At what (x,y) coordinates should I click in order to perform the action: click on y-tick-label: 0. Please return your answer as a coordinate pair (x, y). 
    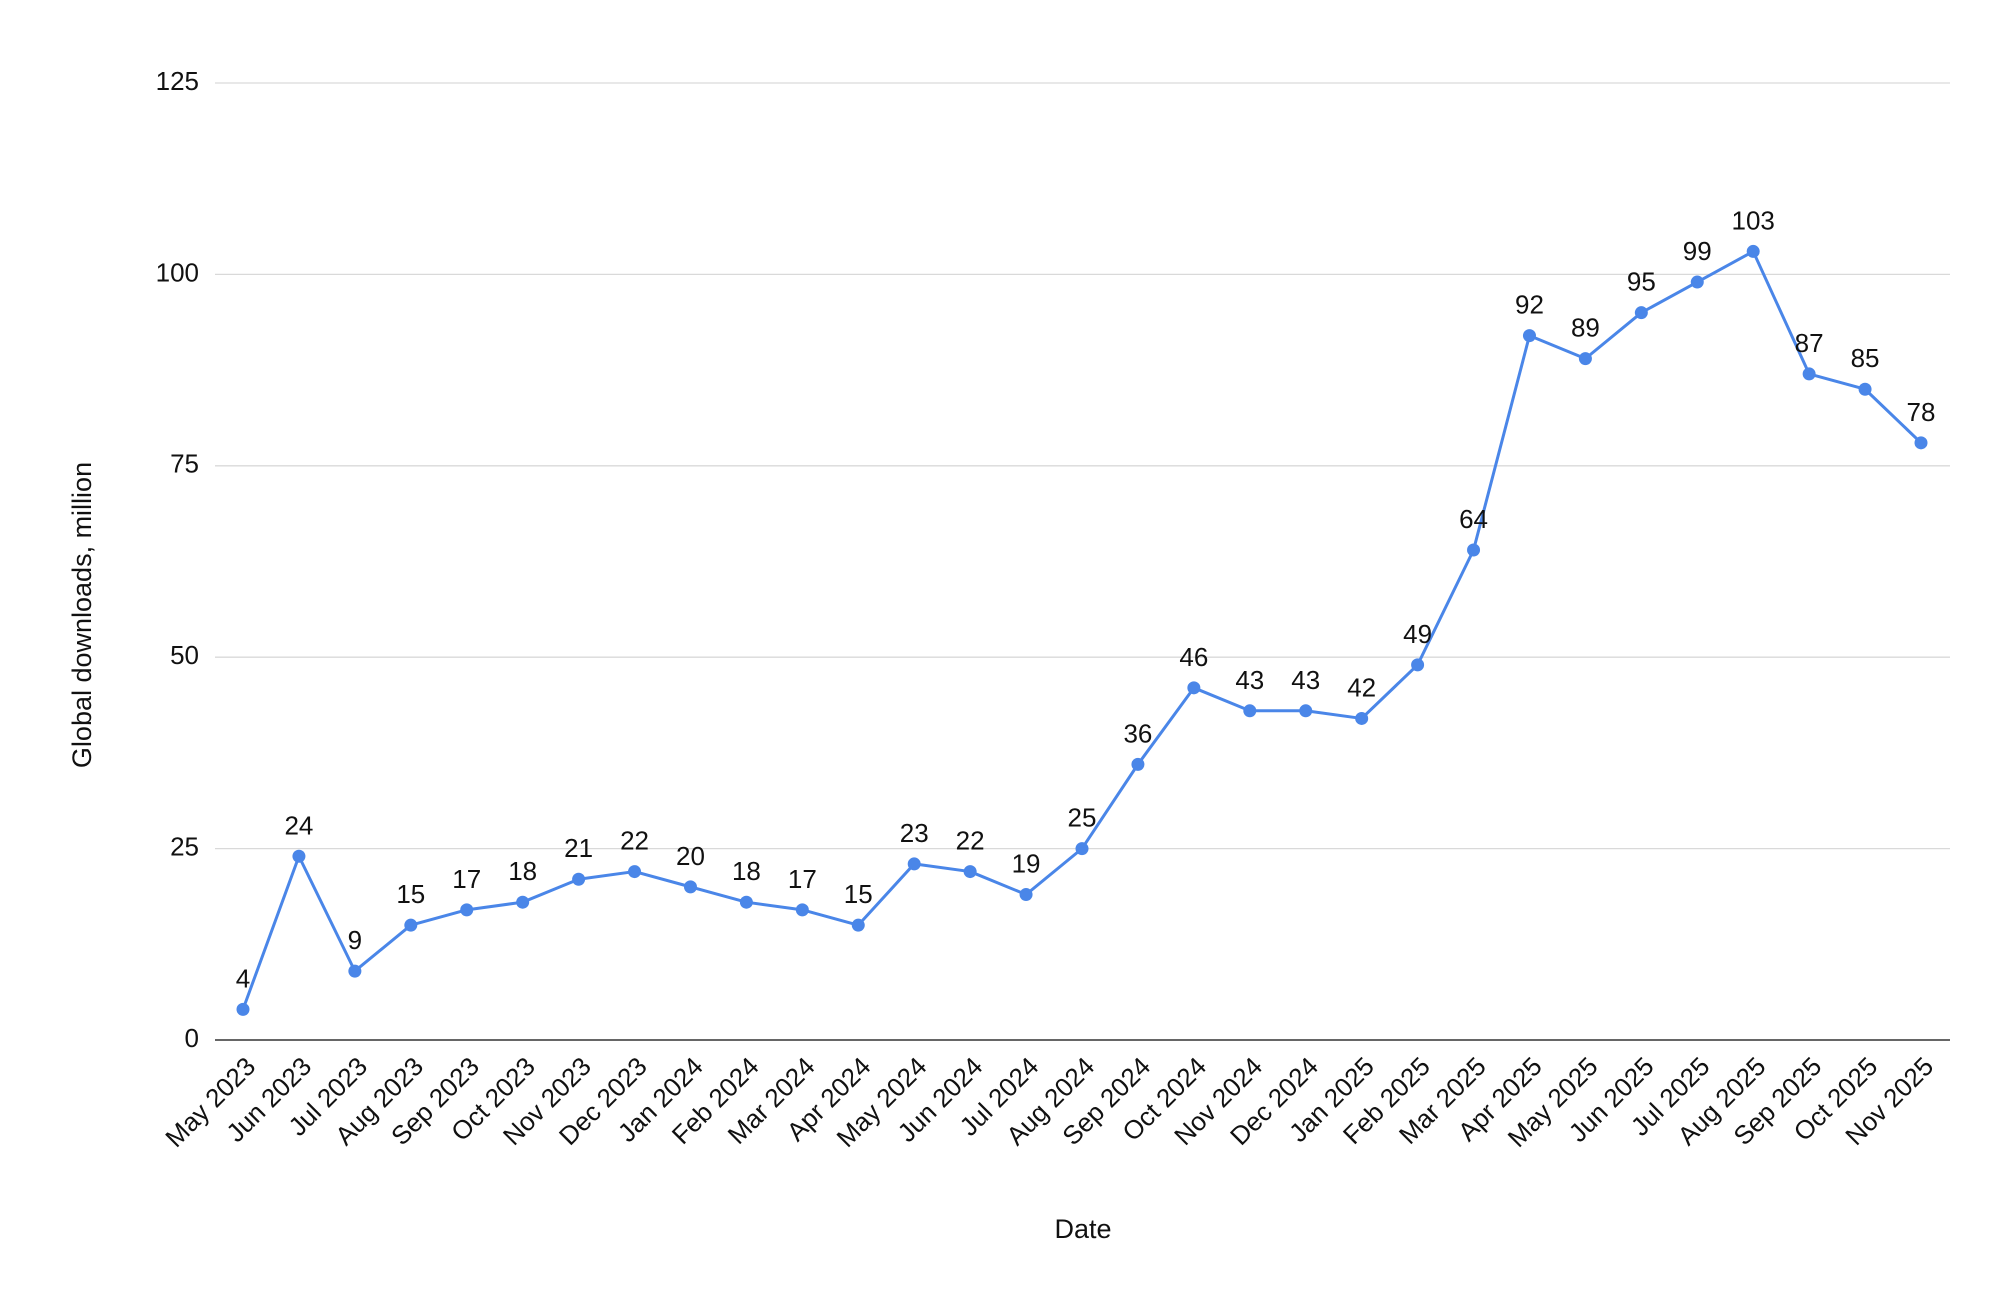
    Looking at the image, I should click on (192, 1038).